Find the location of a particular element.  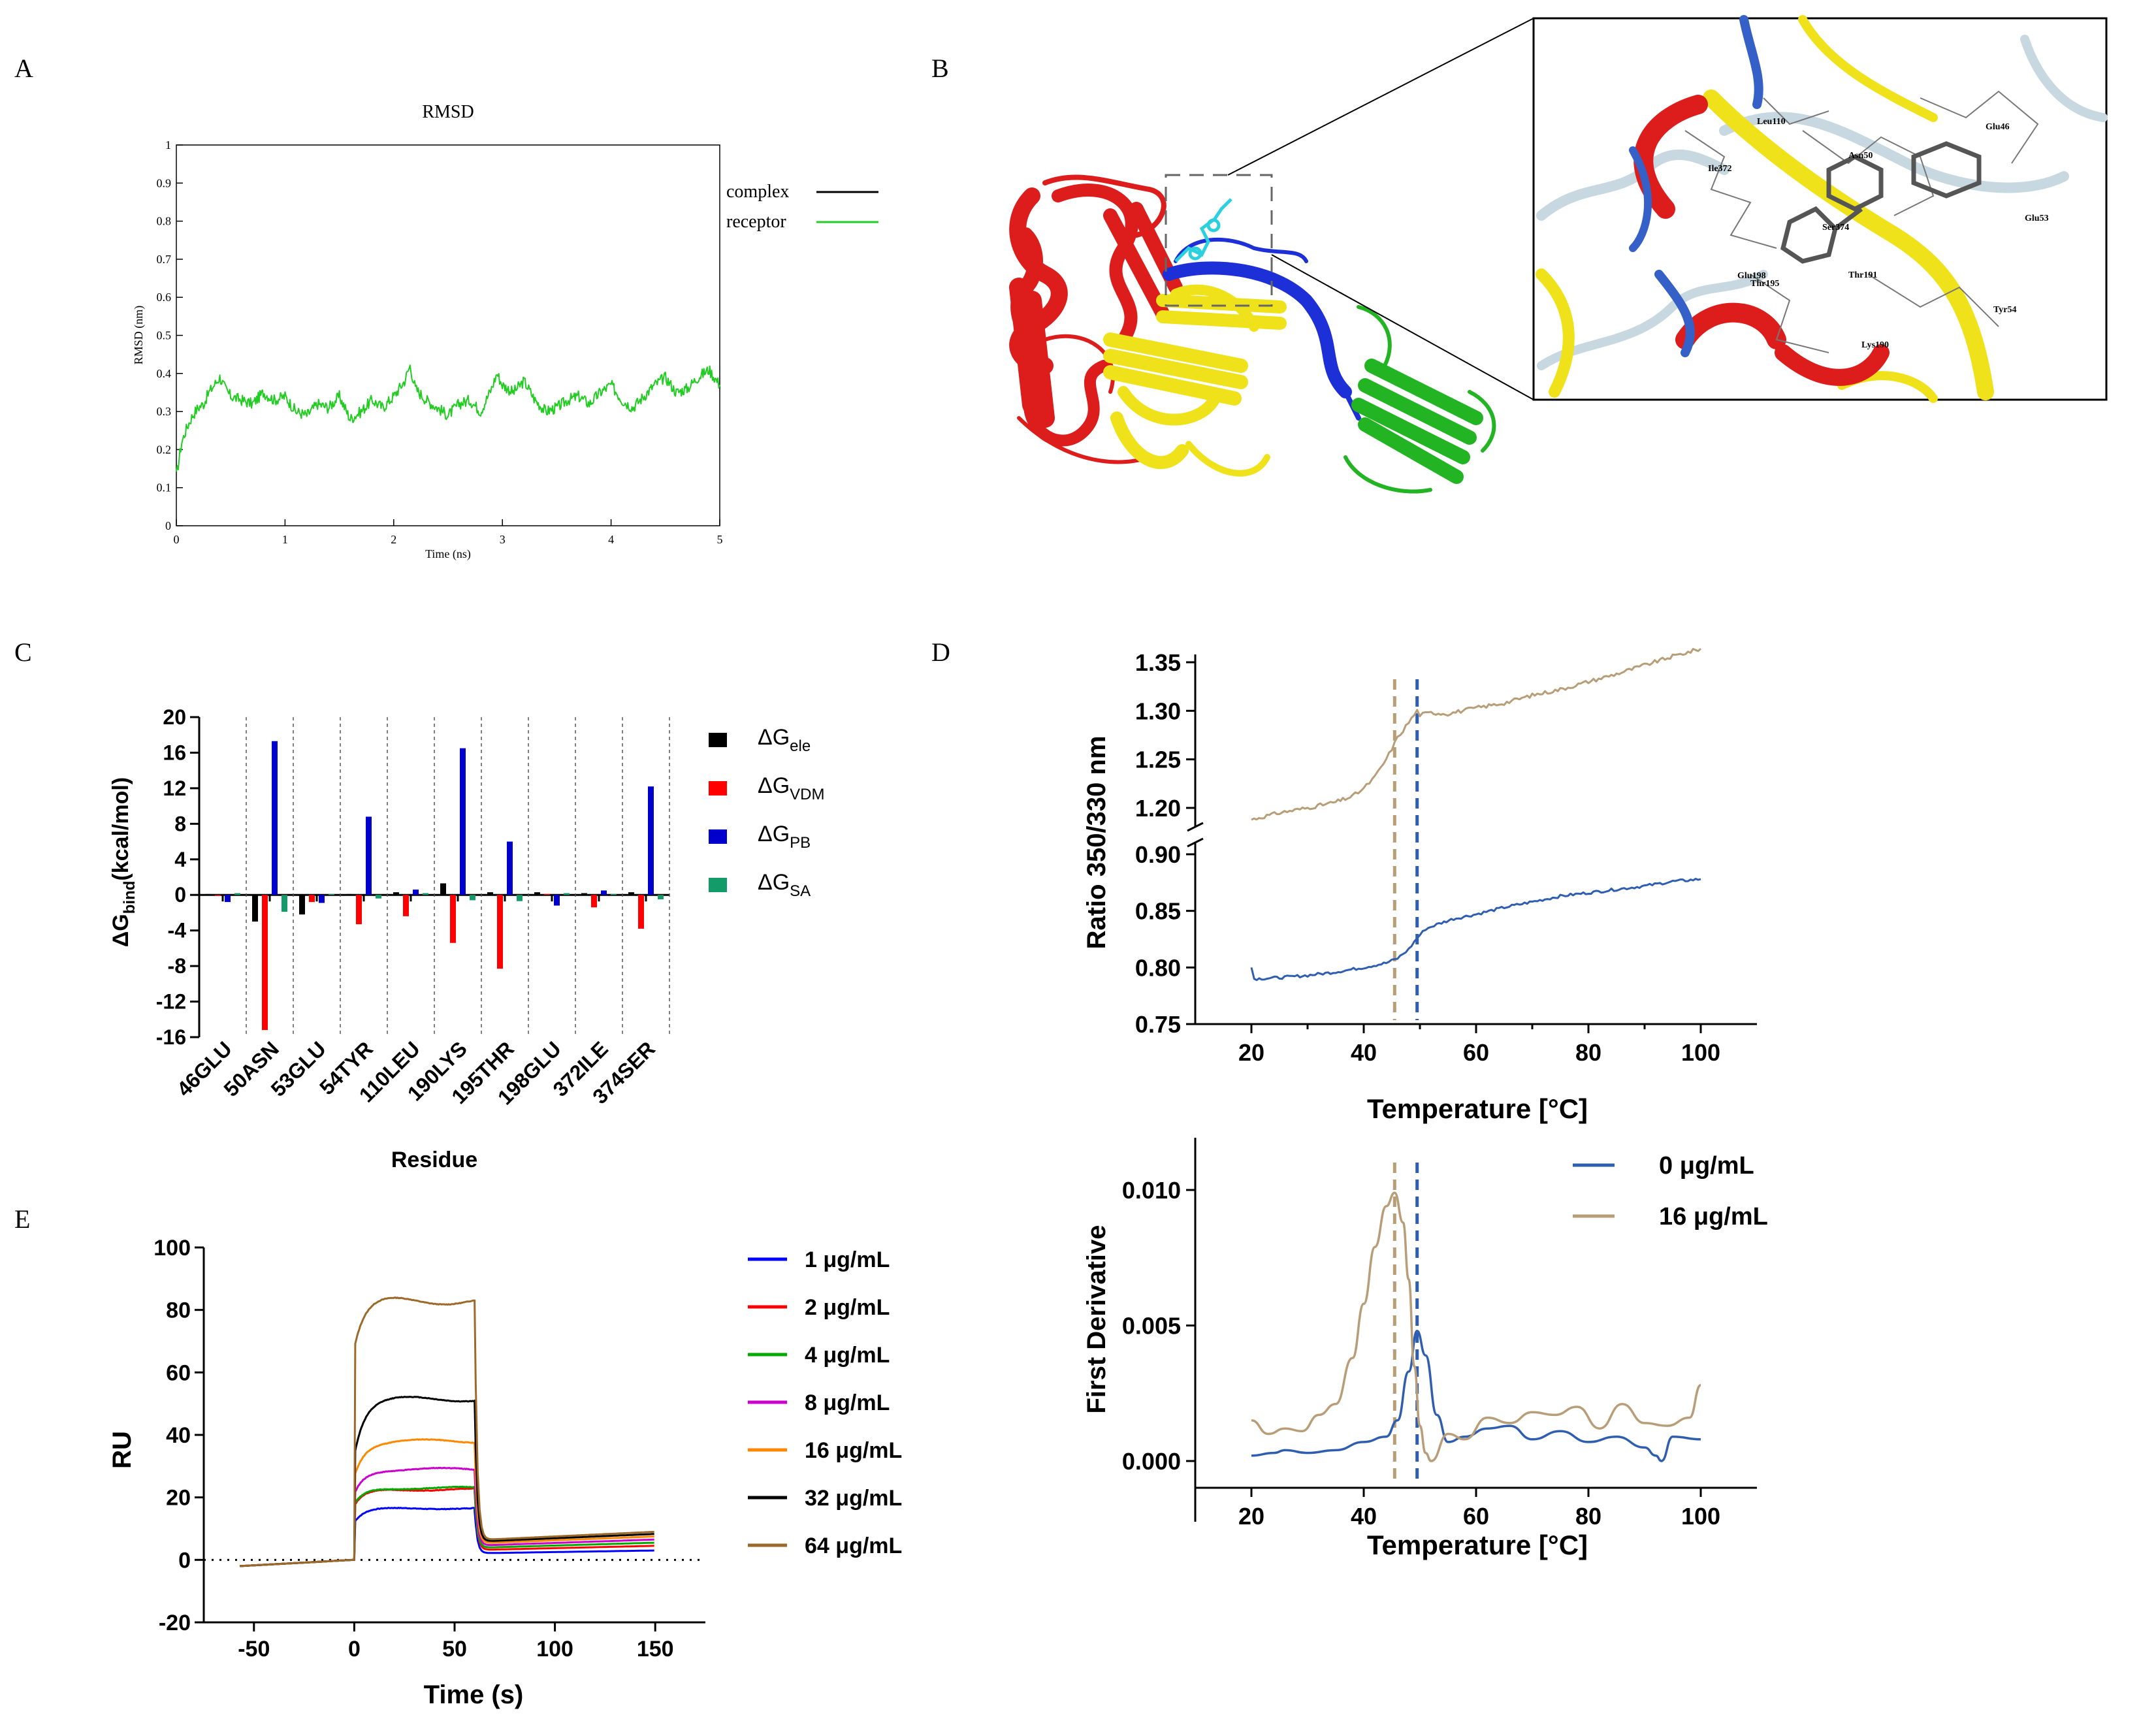

rmsd-y-tick-label: 0.1 is located at coordinates (164, 487).